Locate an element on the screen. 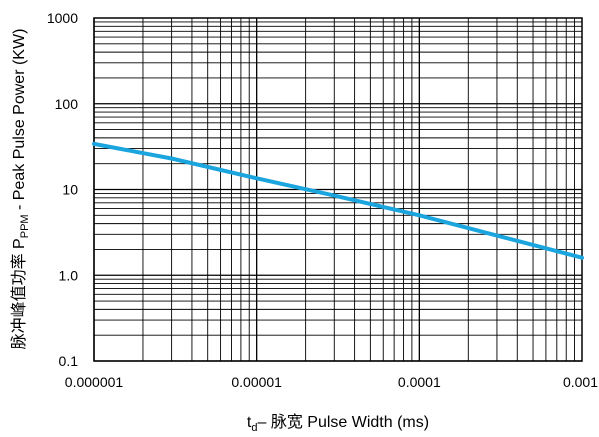 This screenshot has height=437, width=599. y-tick-label: 1000 is located at coordinates (62, 18).